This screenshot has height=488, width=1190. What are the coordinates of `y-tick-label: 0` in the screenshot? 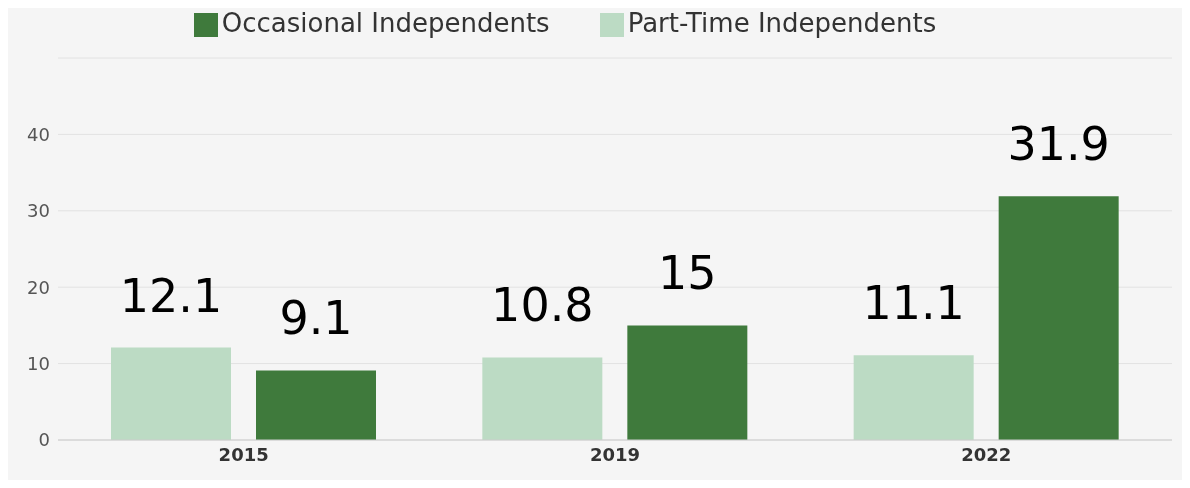 It's located at (44, 440).